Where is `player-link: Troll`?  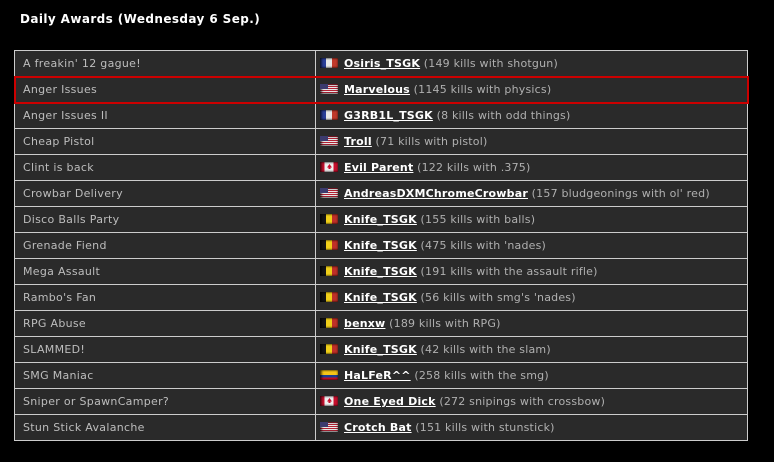
player-link: Troll is located at coordinates (358, 141).